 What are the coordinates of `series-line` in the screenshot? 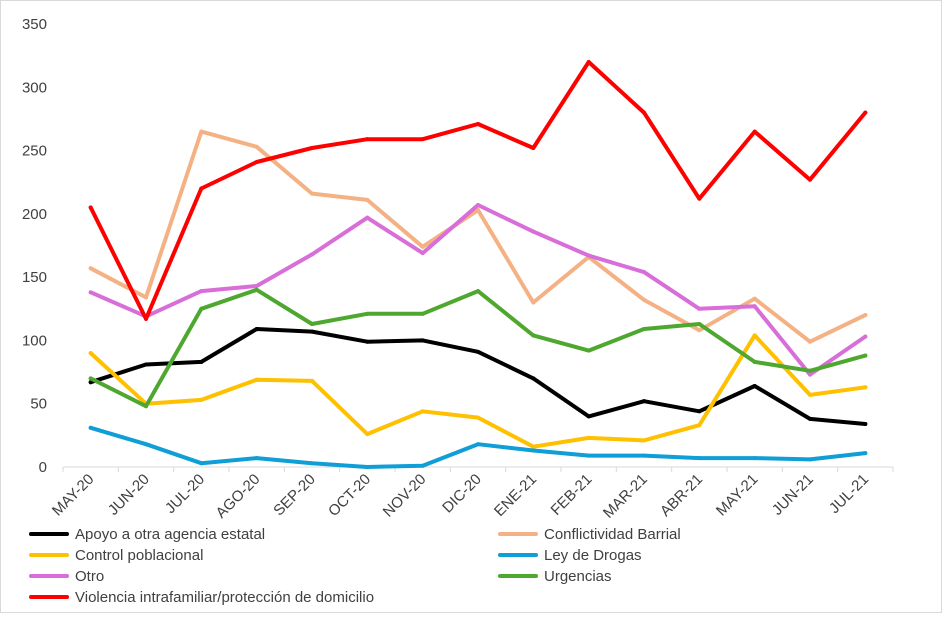 It's located at (478, 447).